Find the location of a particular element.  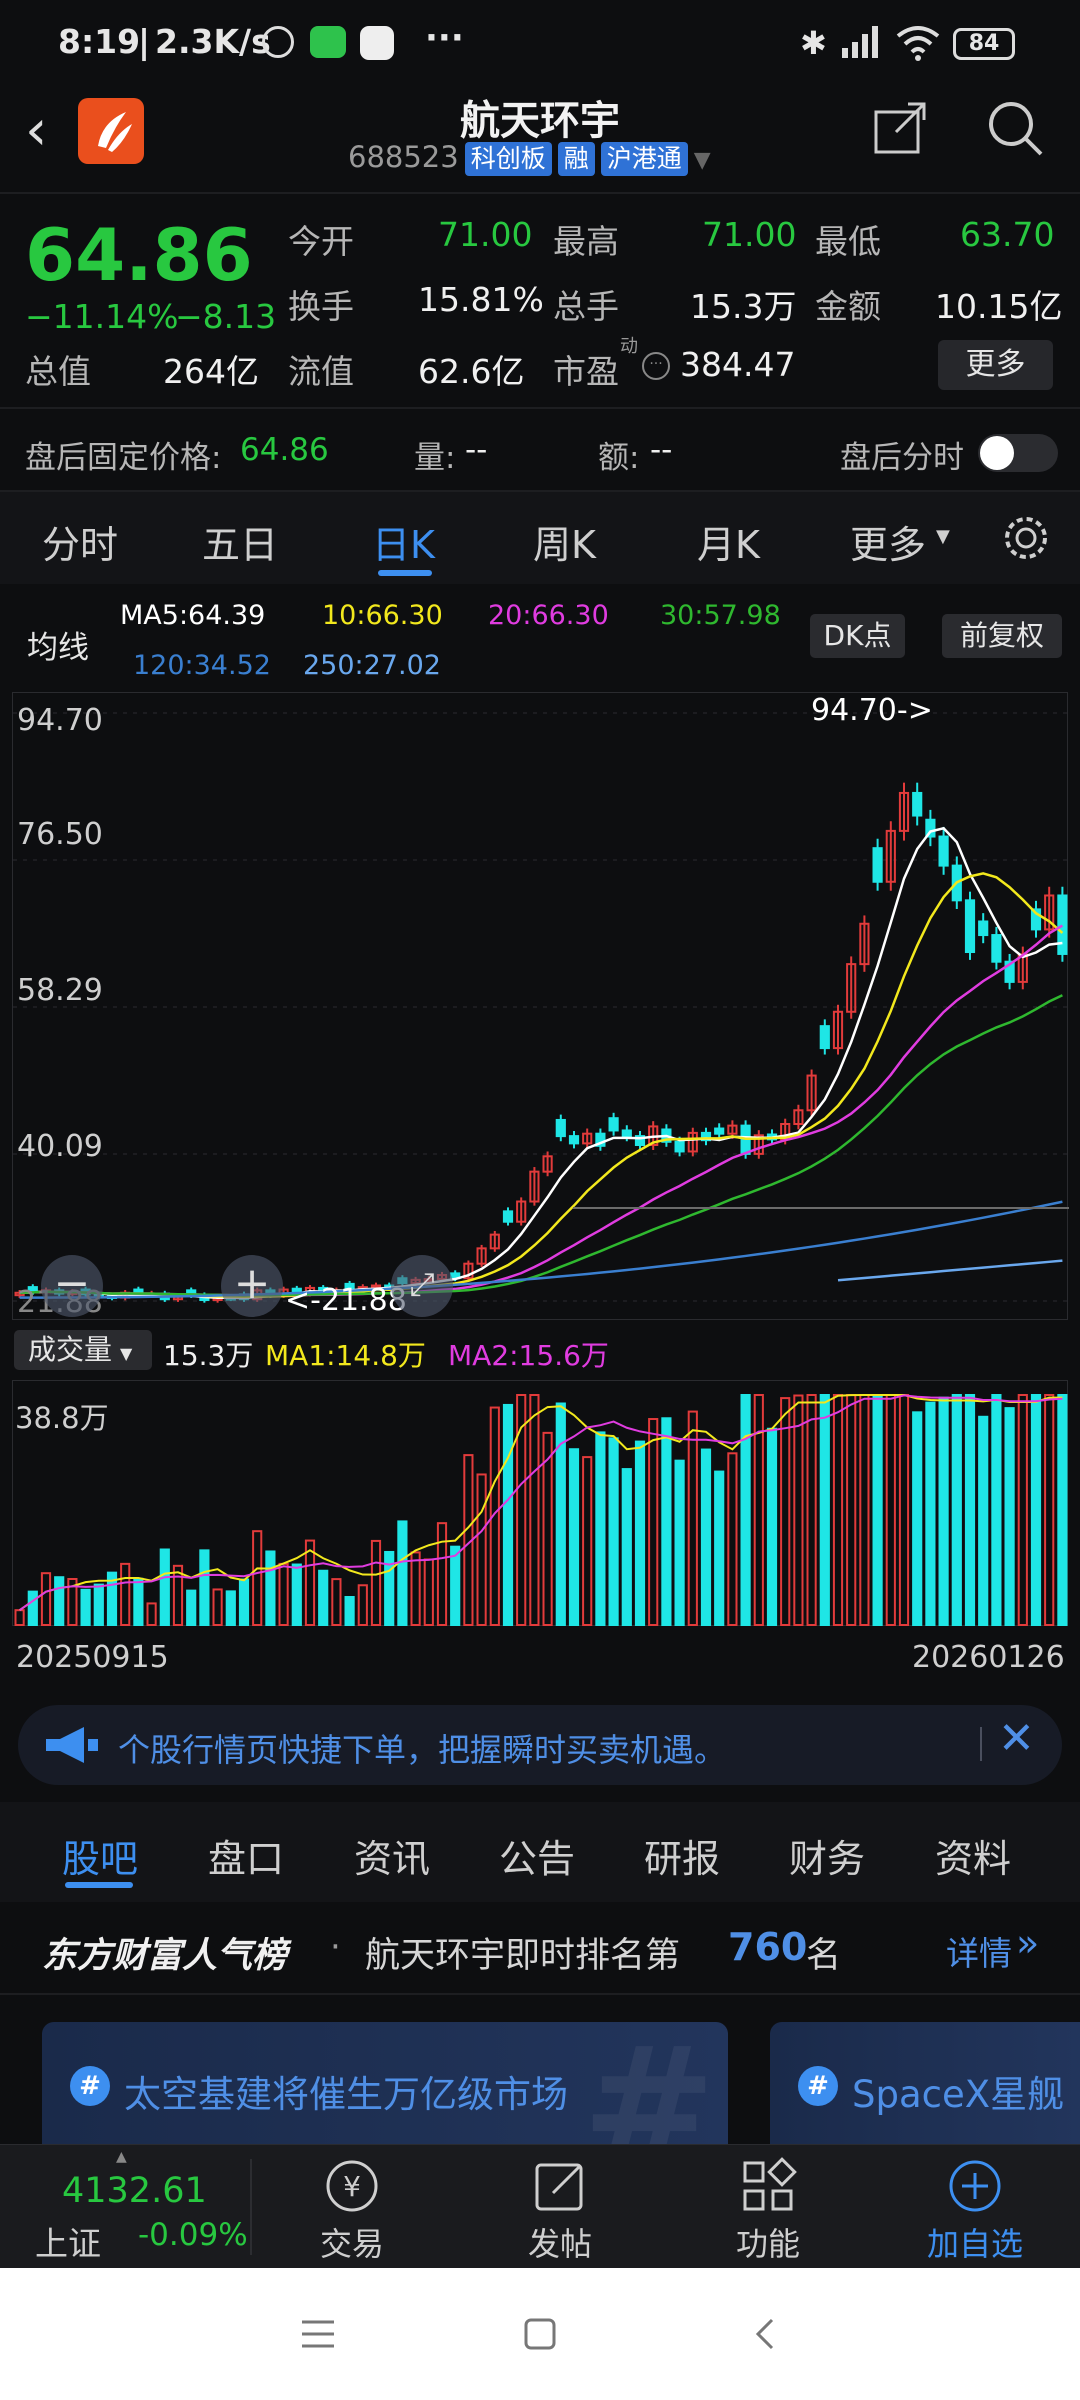

search-icon is located at coordinates (1015, 128).